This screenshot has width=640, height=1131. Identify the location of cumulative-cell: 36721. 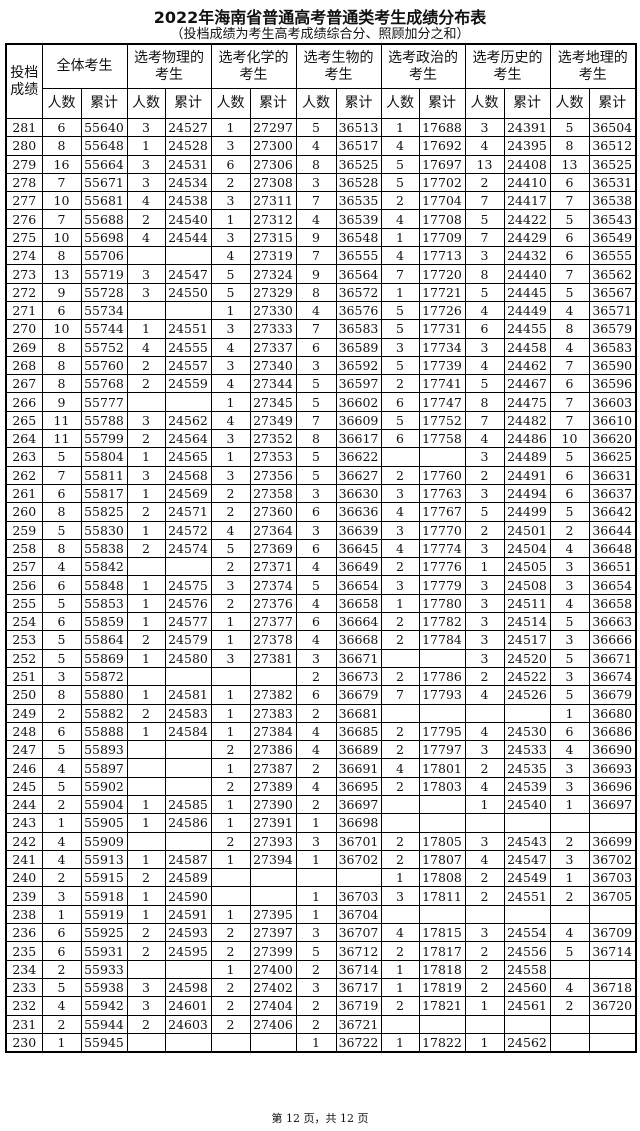
(358, 1024).